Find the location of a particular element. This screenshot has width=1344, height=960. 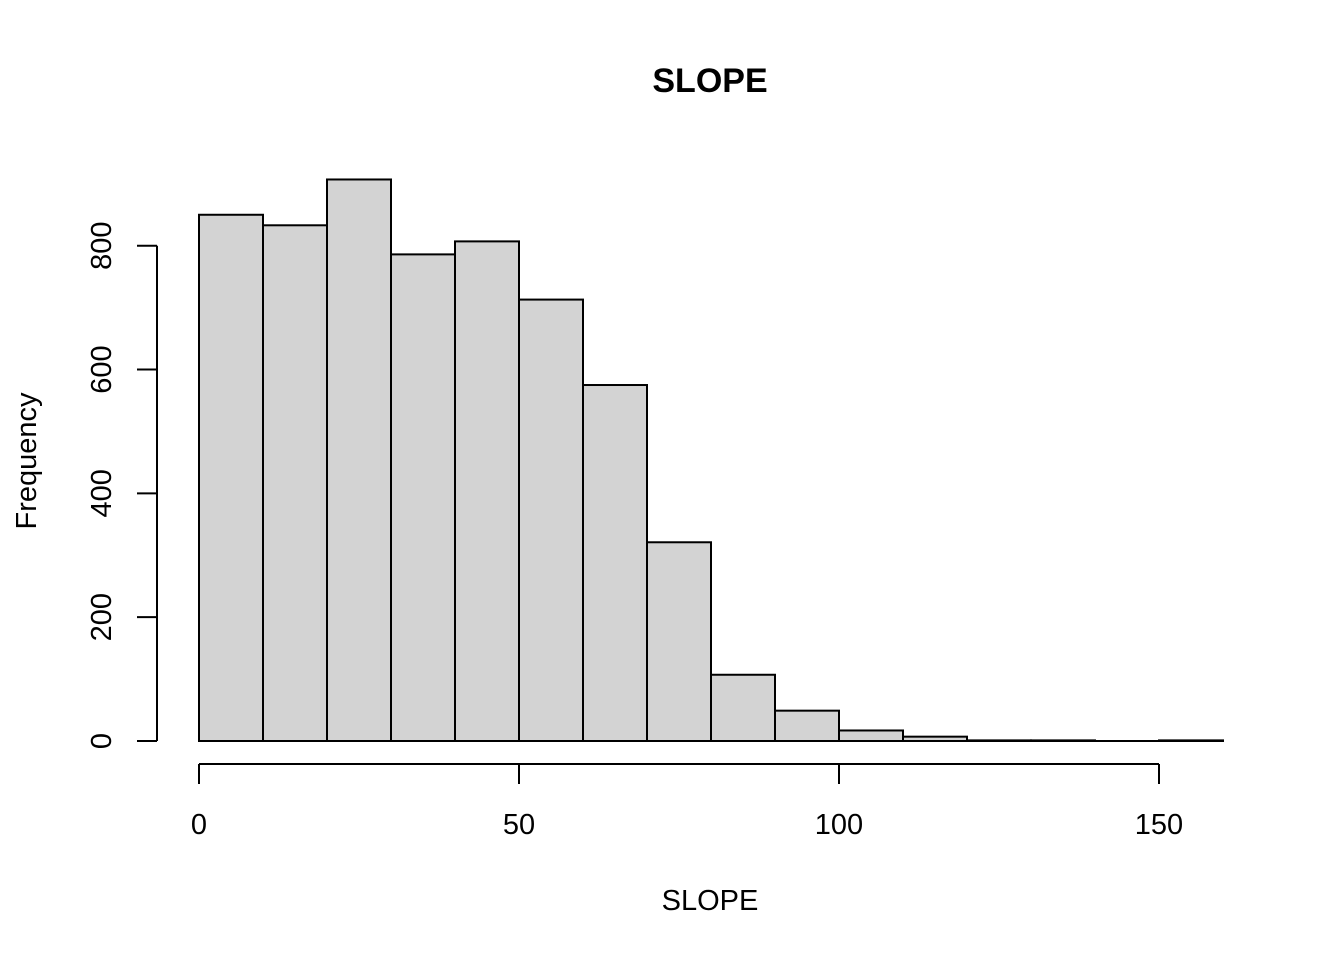

y-tick-label: 800 is located at coordinates (102, 246).